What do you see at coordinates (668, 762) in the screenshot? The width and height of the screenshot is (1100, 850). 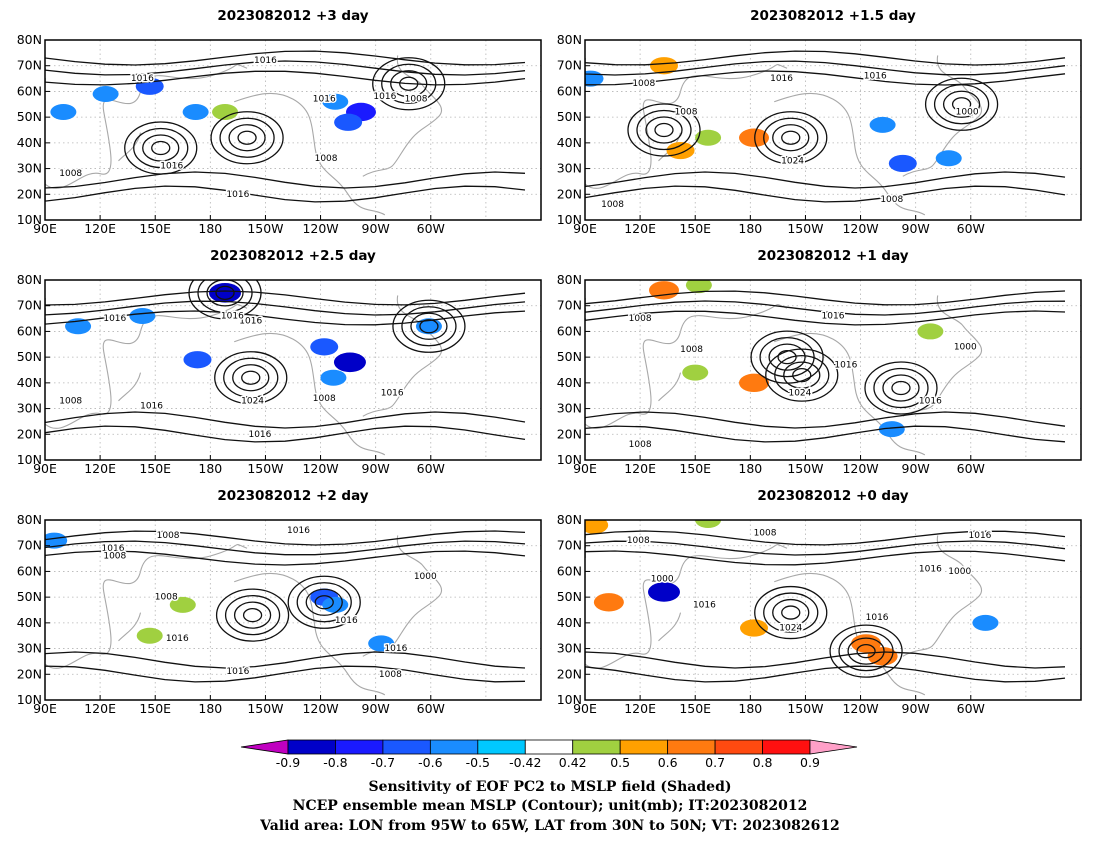 I see `colorbar-label: 0.6` at bounding box center [668, 762].